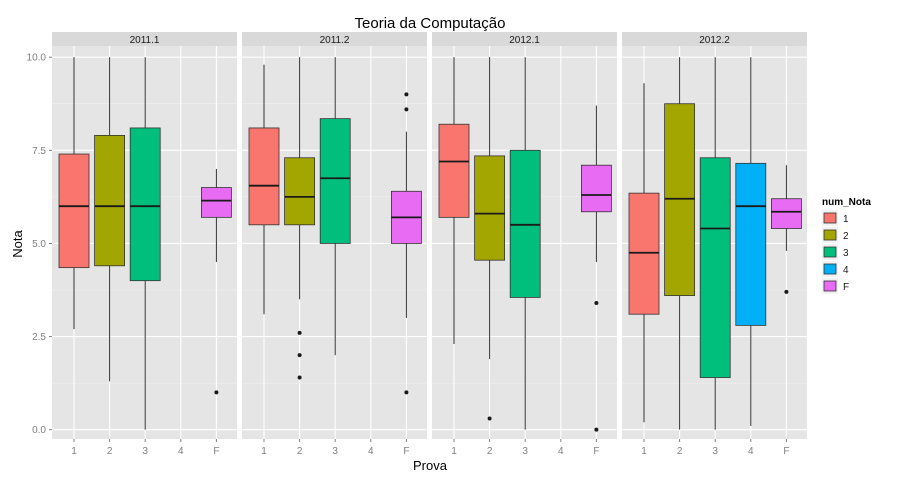  Describe the element at coordinates (846, 253) in the screenshot. I see `legend-label: 3` at that location.